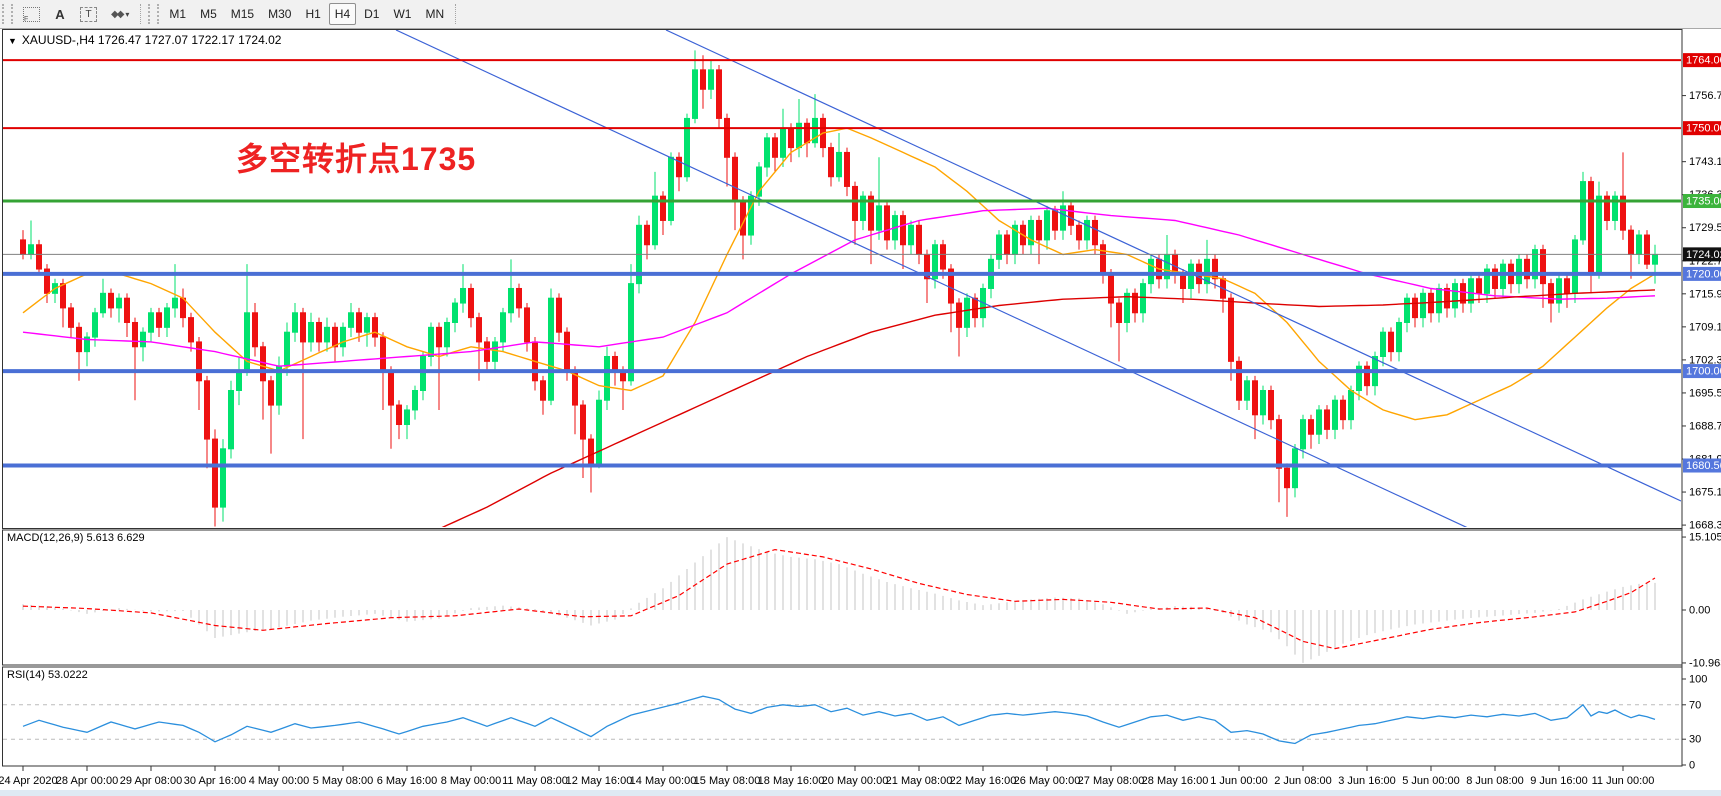  What do you see at coordinates (1705, 526) in the screenshot?
I see `svg-text: 1668.30` at bounding box center [1705, 526].